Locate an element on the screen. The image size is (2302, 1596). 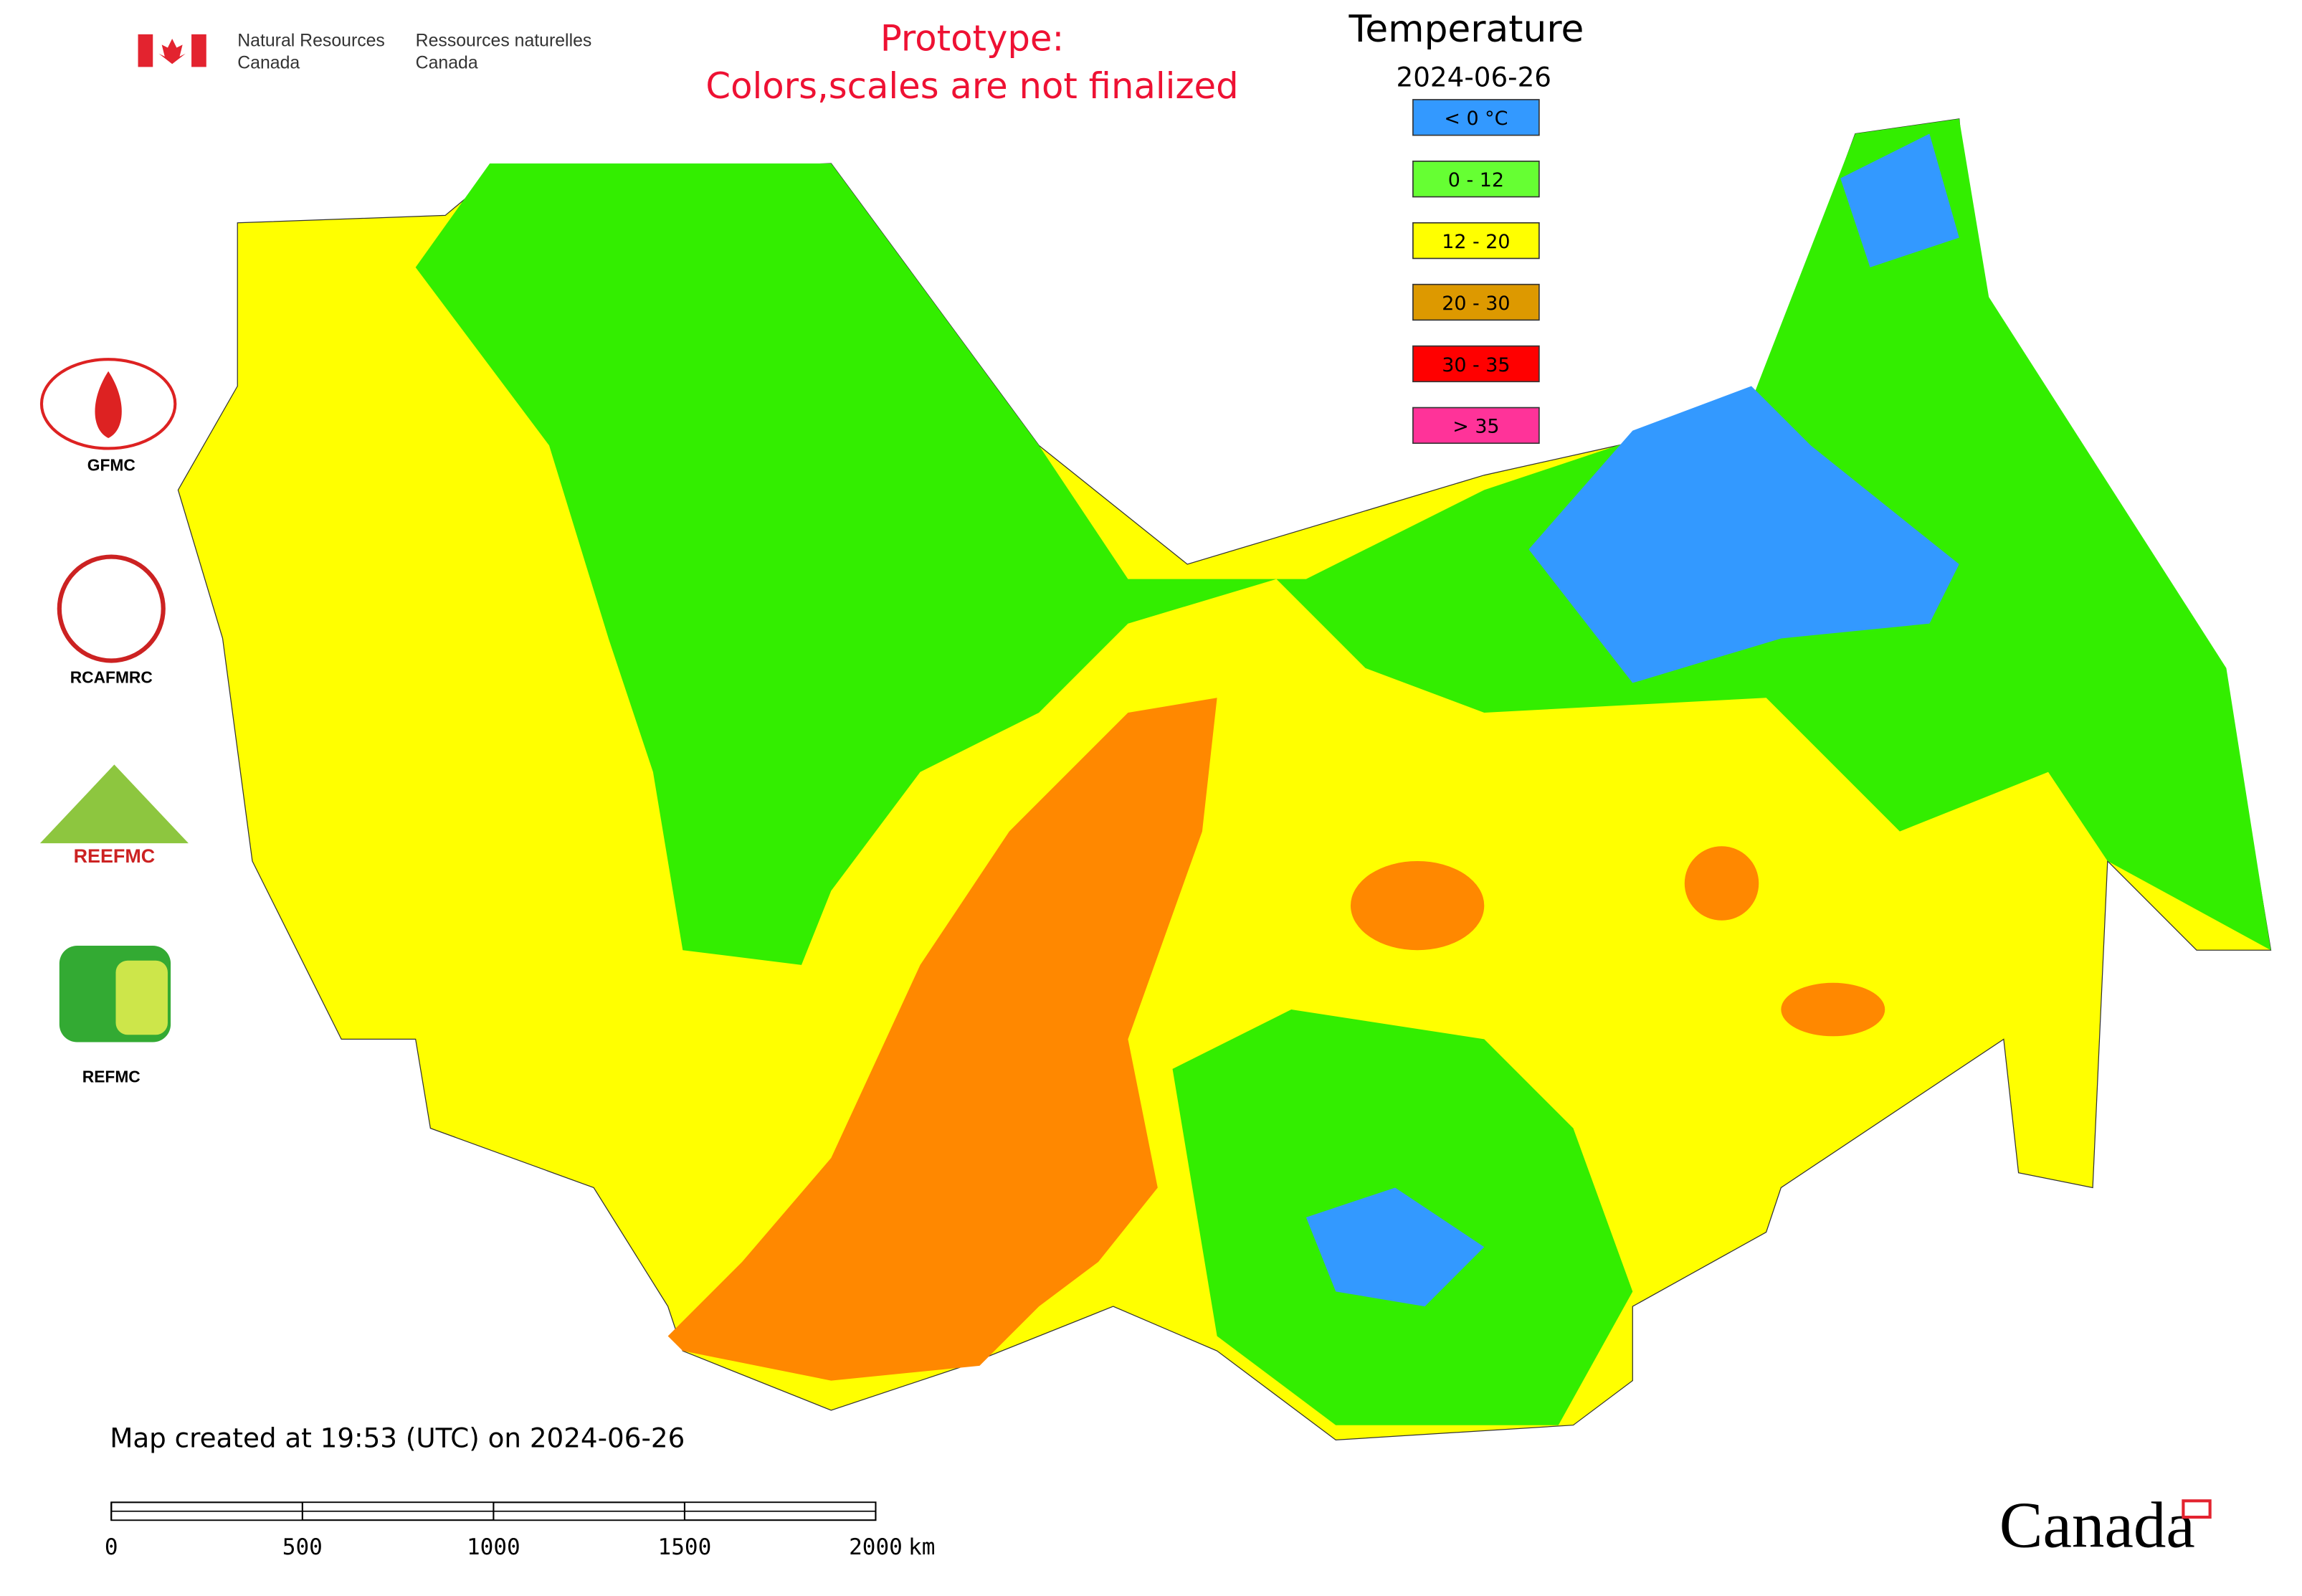
agency-fr: Ressources naturelles is located at coordinates (504, 40).